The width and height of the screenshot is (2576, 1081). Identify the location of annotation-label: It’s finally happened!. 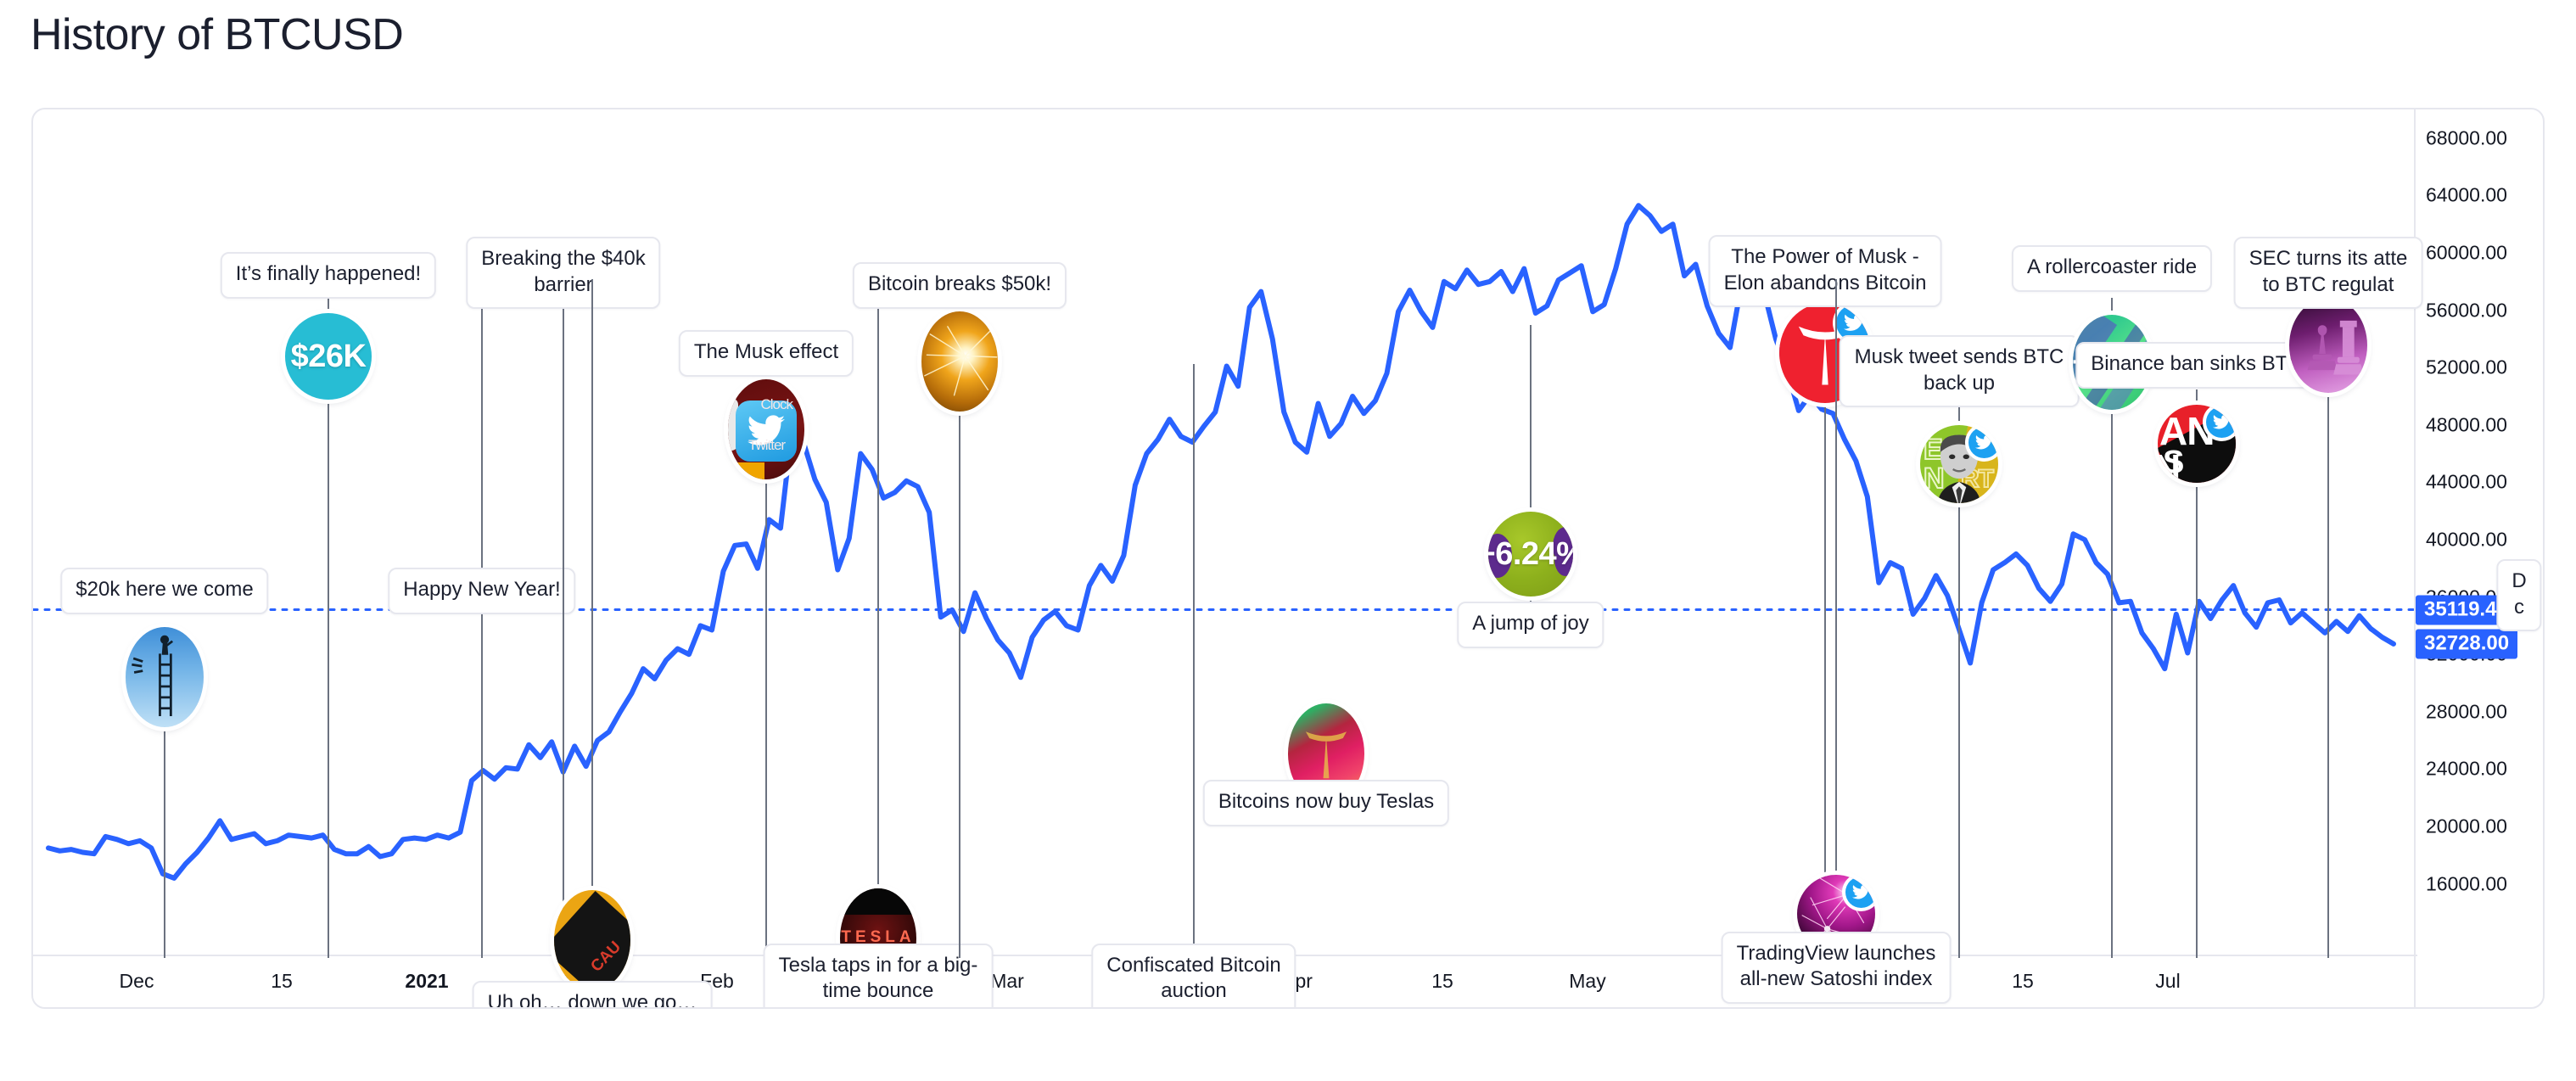
(328, 275).